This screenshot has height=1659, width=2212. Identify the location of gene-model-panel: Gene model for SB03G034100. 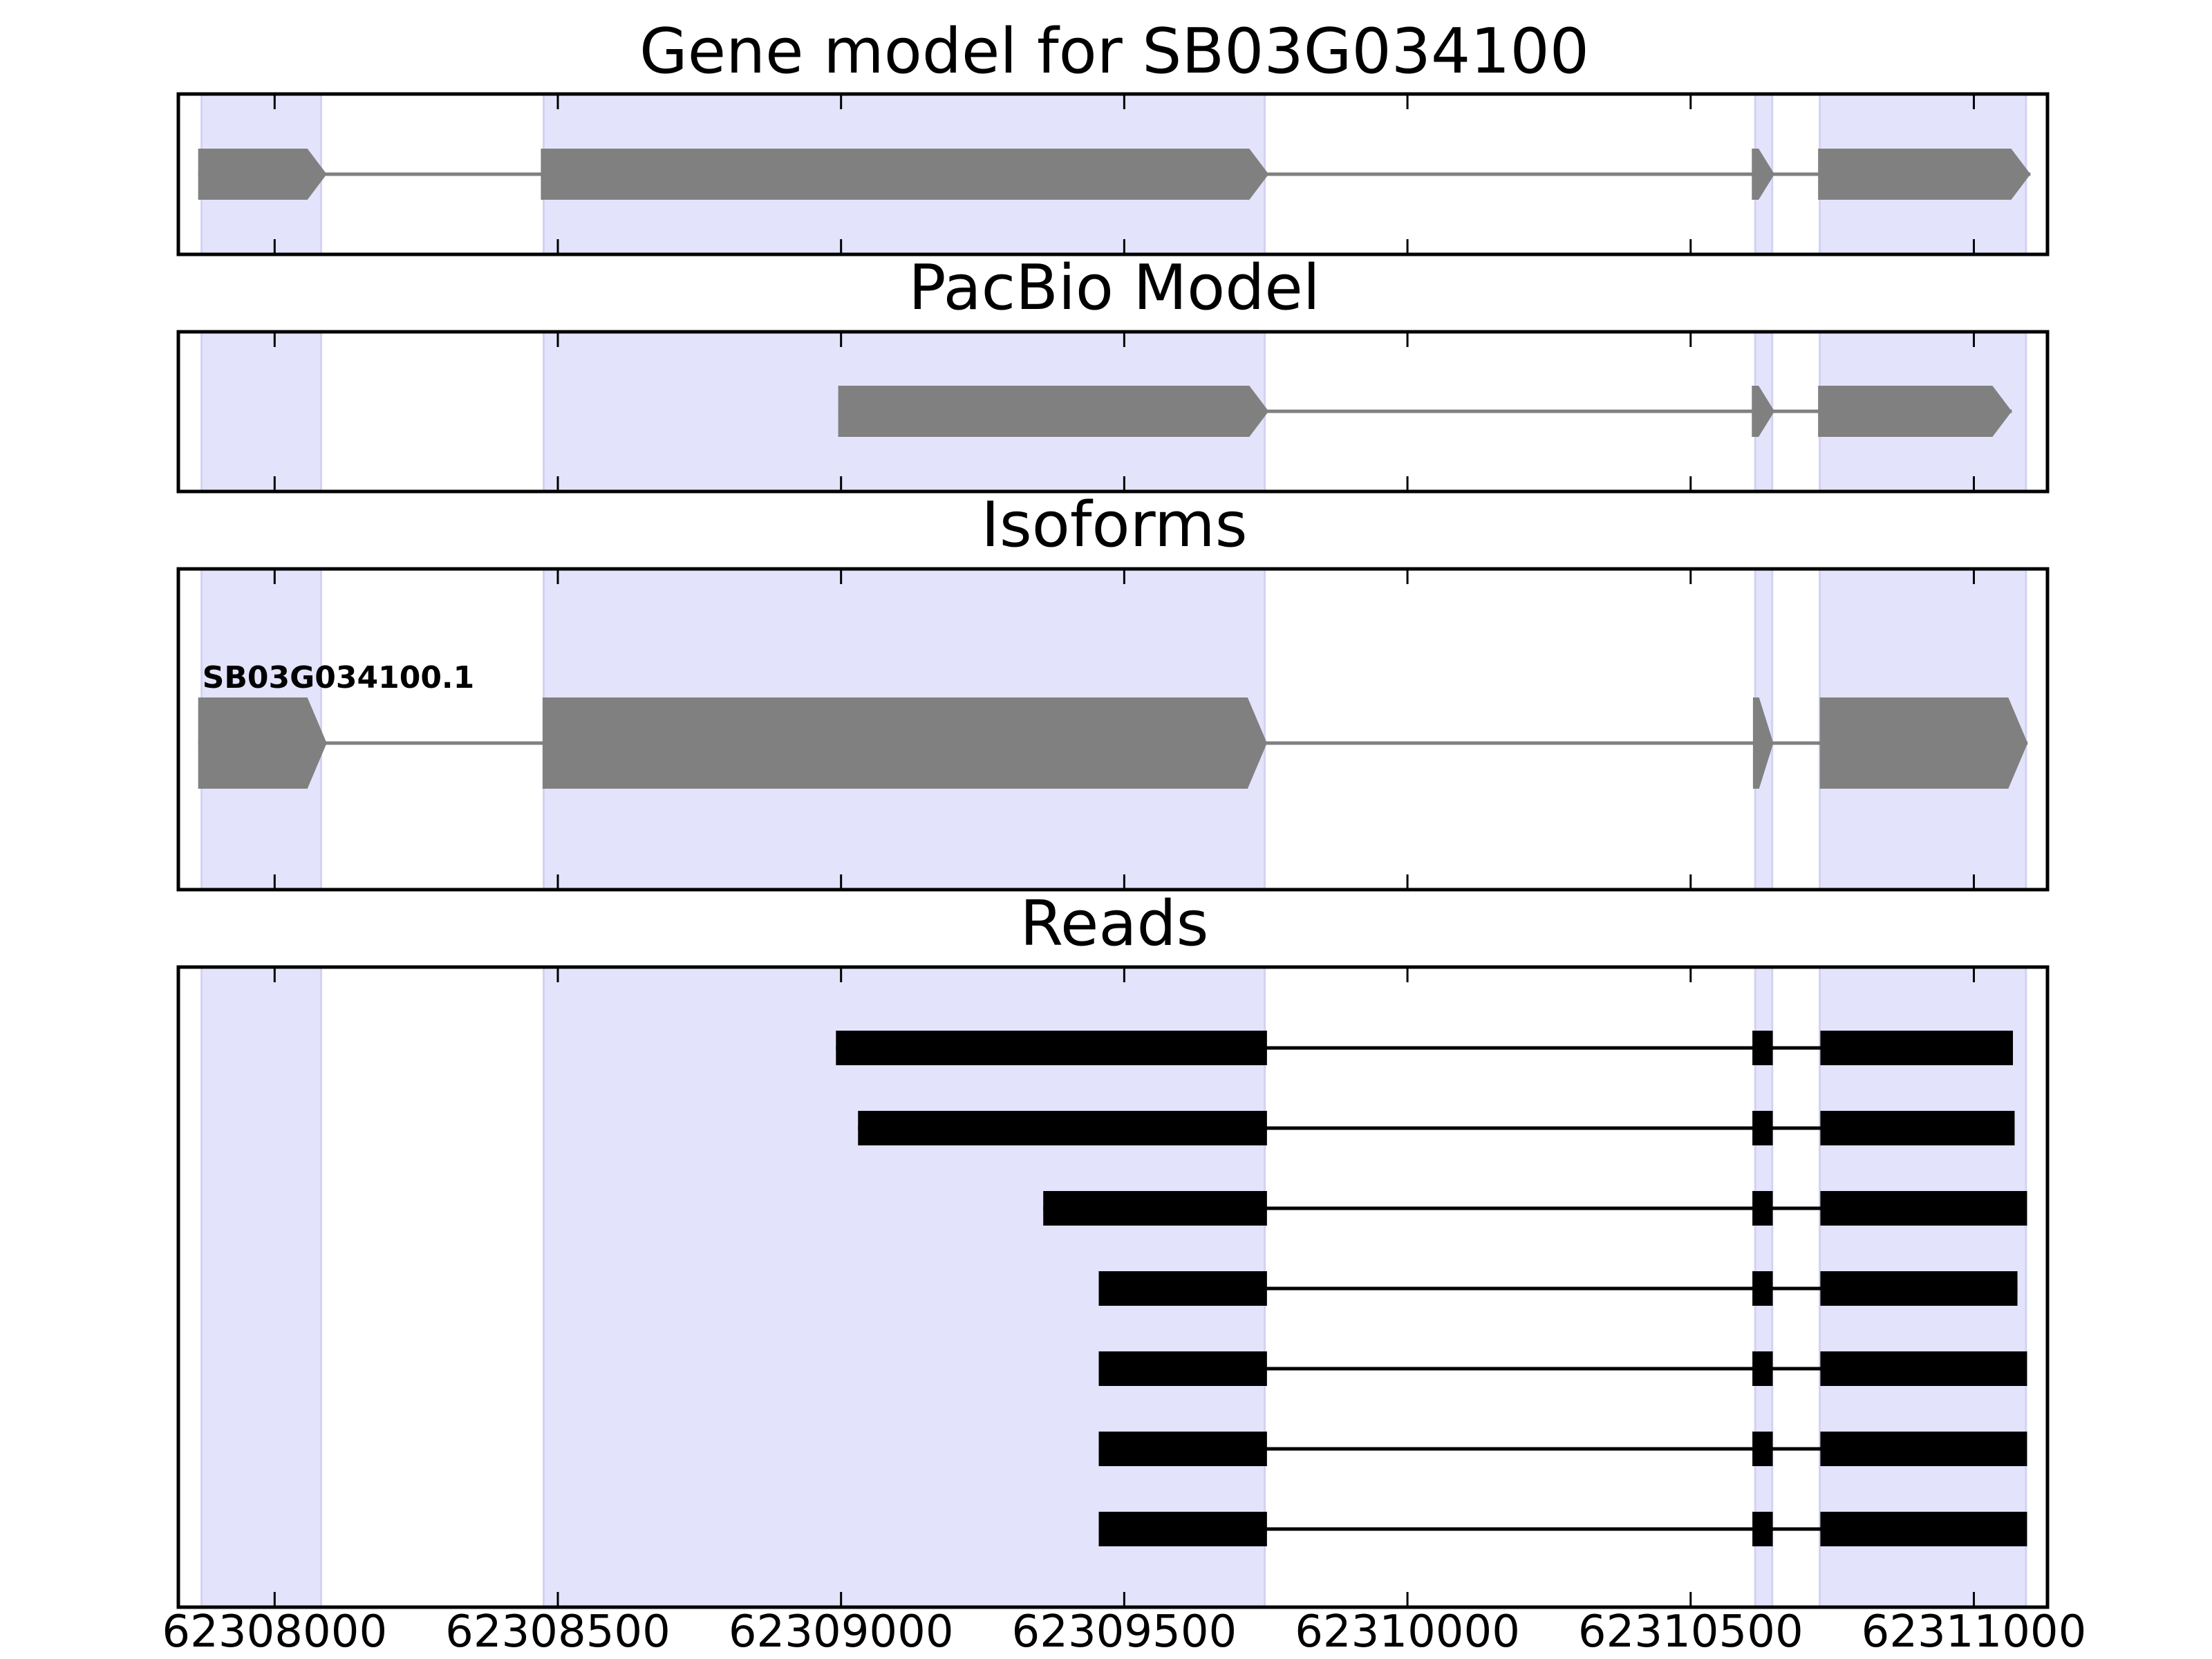
(1113, 135).